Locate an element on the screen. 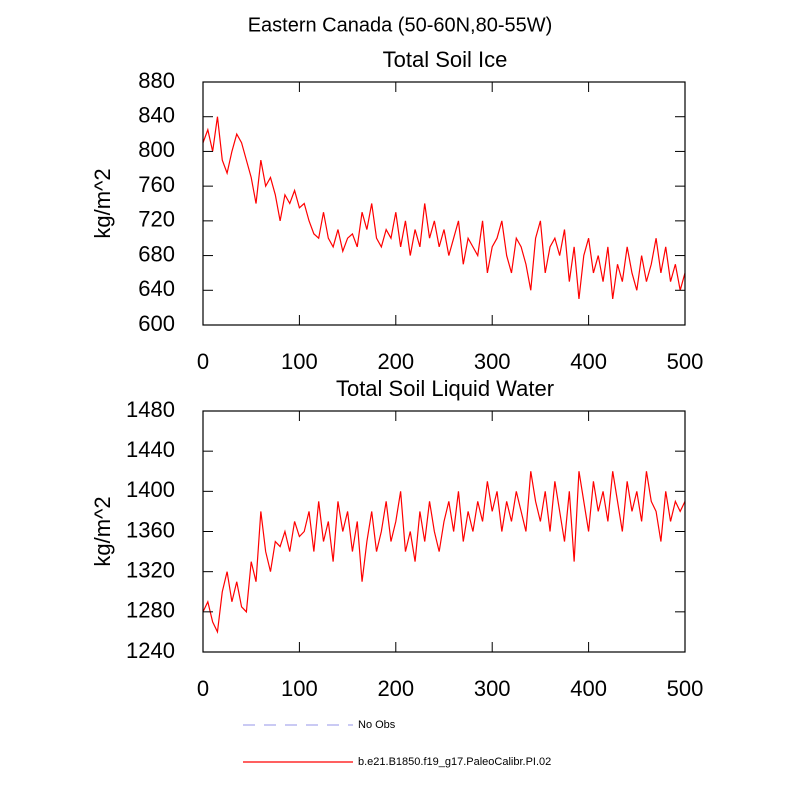  panel-title: Total Soil Ice is located at coordinates (445, 59).